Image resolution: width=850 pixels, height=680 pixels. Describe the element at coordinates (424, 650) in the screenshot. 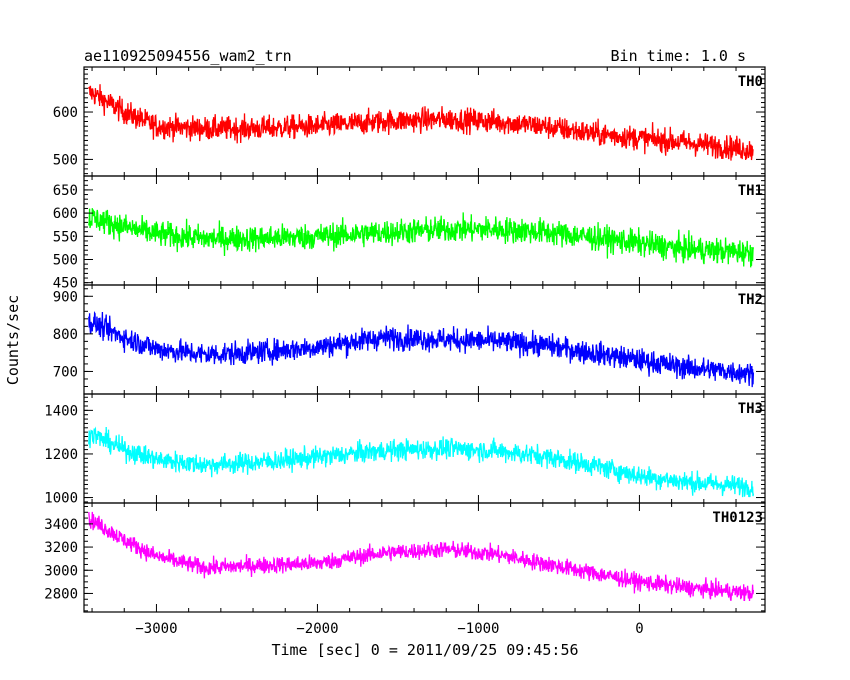

I see `x-axis-title: Time [sec] 0 = 2011/09/25 09:45:56` at that location.